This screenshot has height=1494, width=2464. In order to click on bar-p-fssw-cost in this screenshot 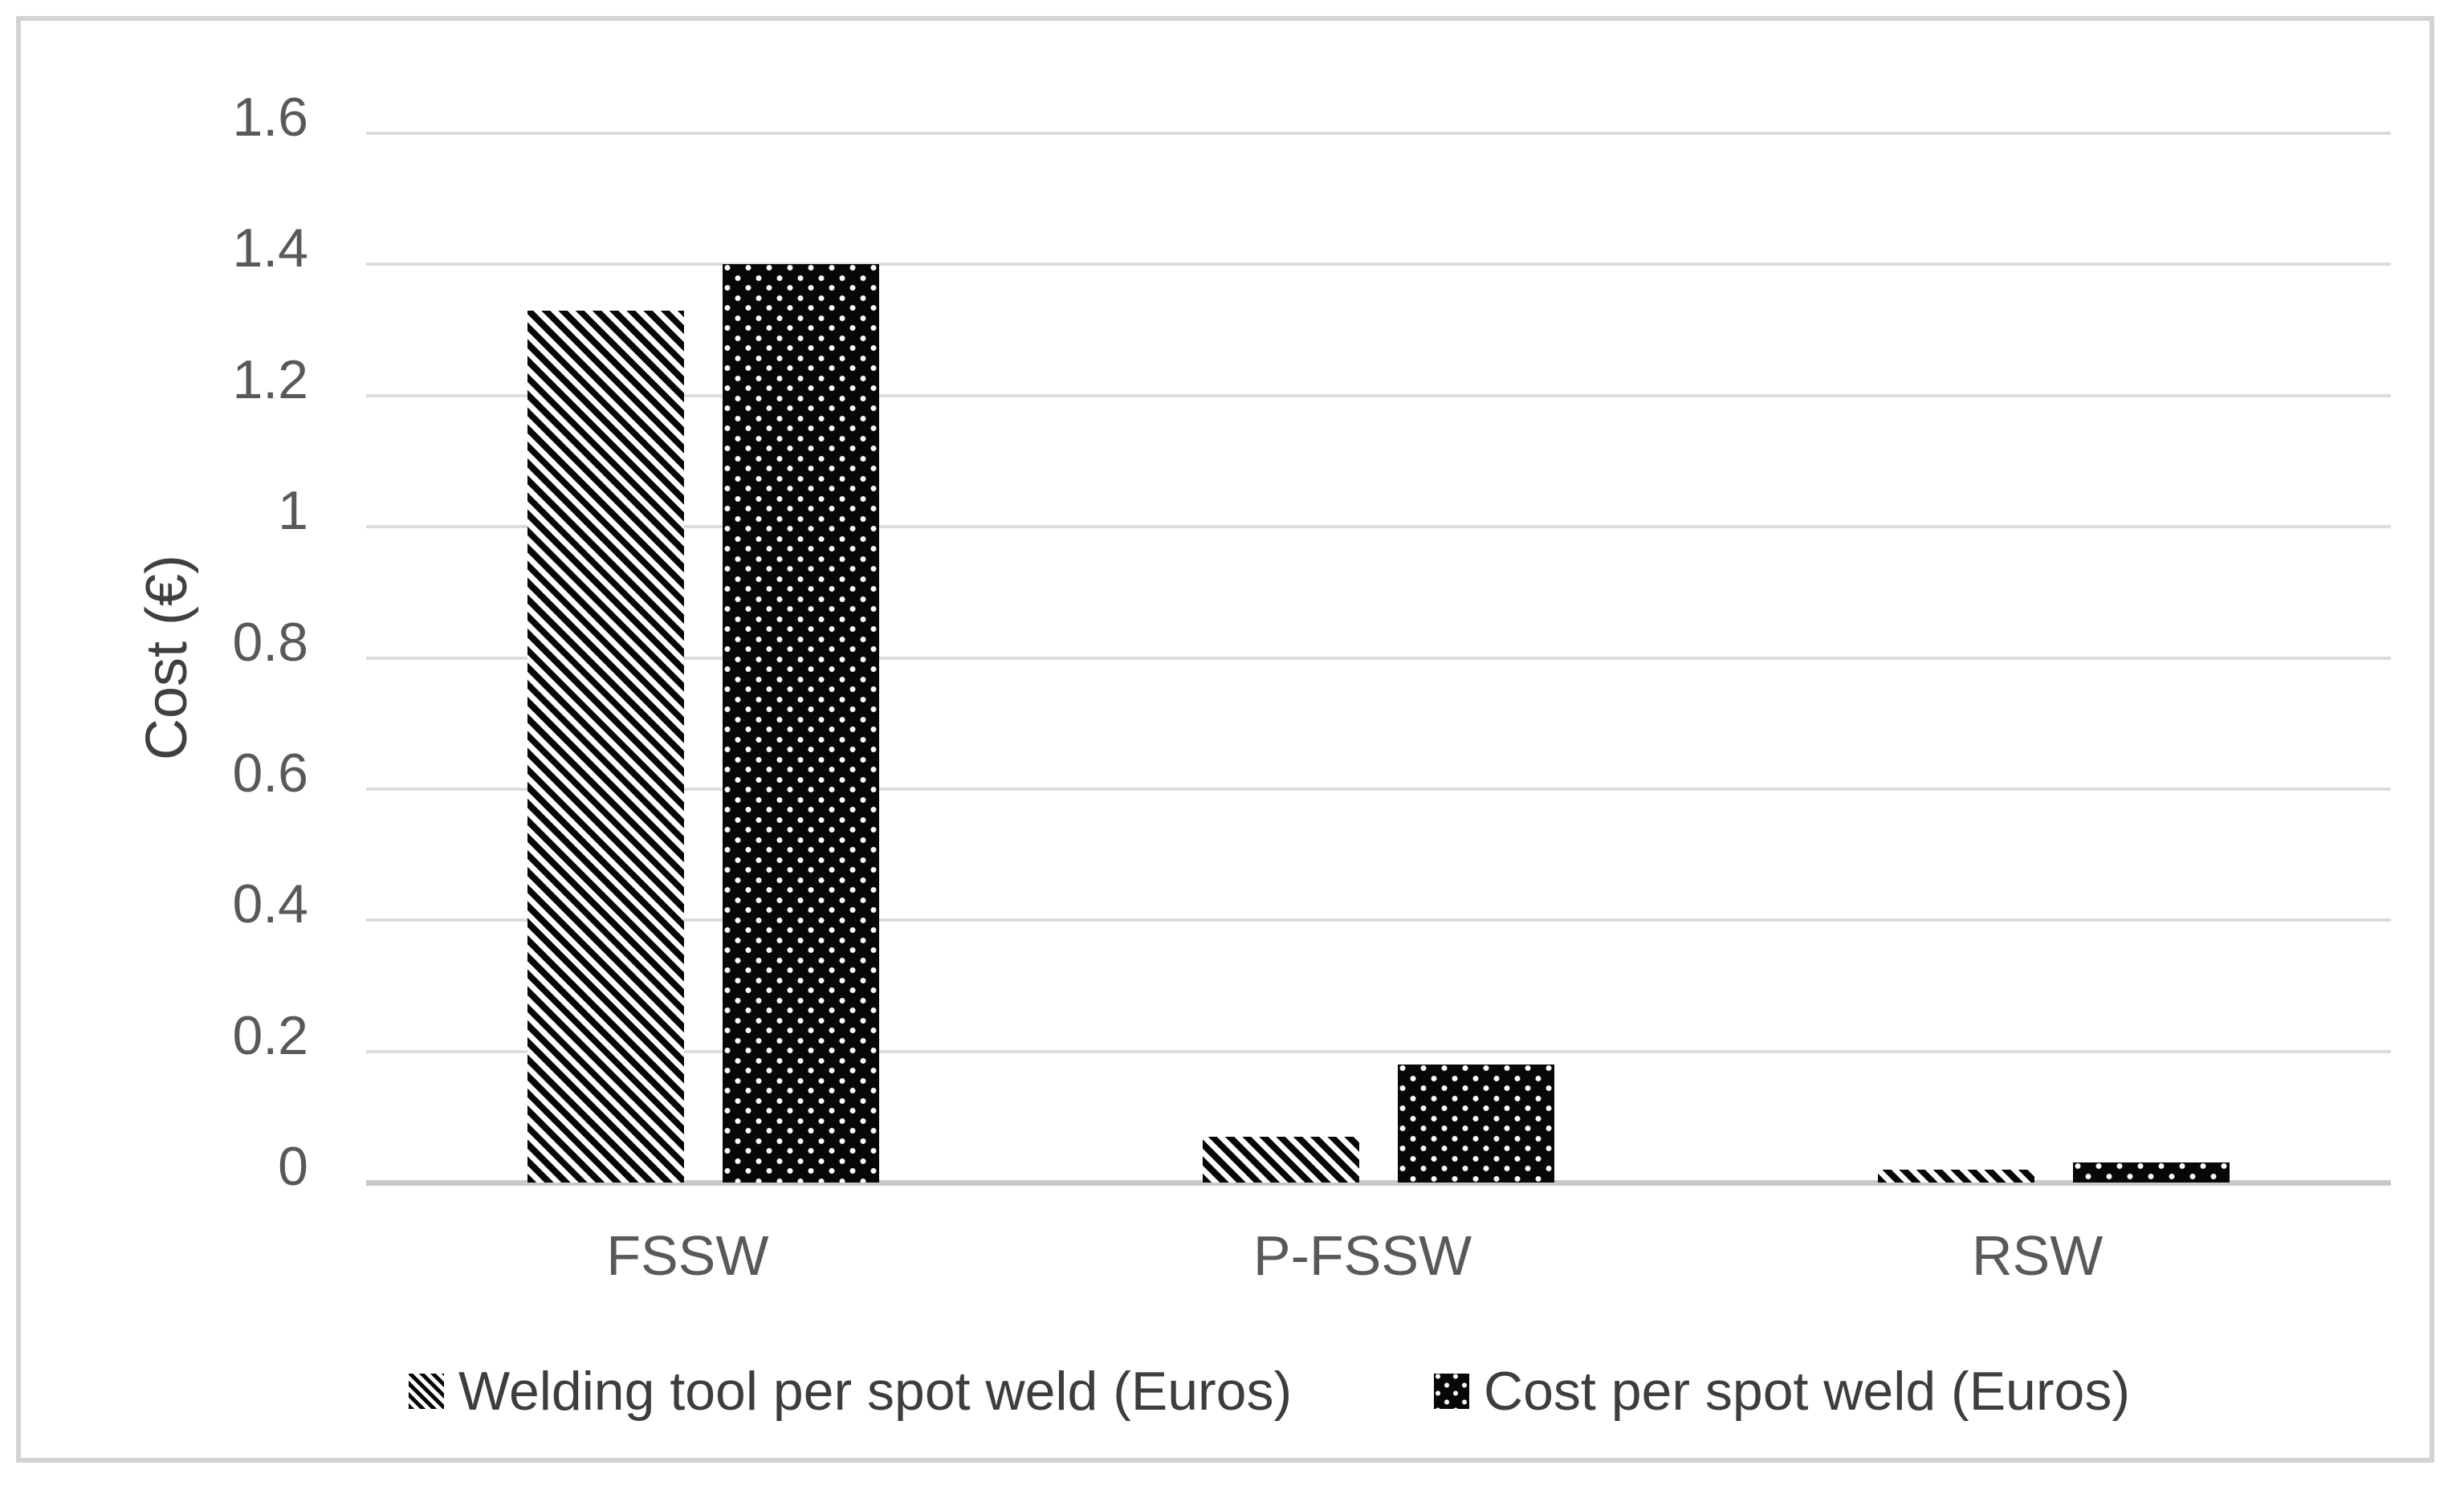, I will do `click(1476, 1124)`.